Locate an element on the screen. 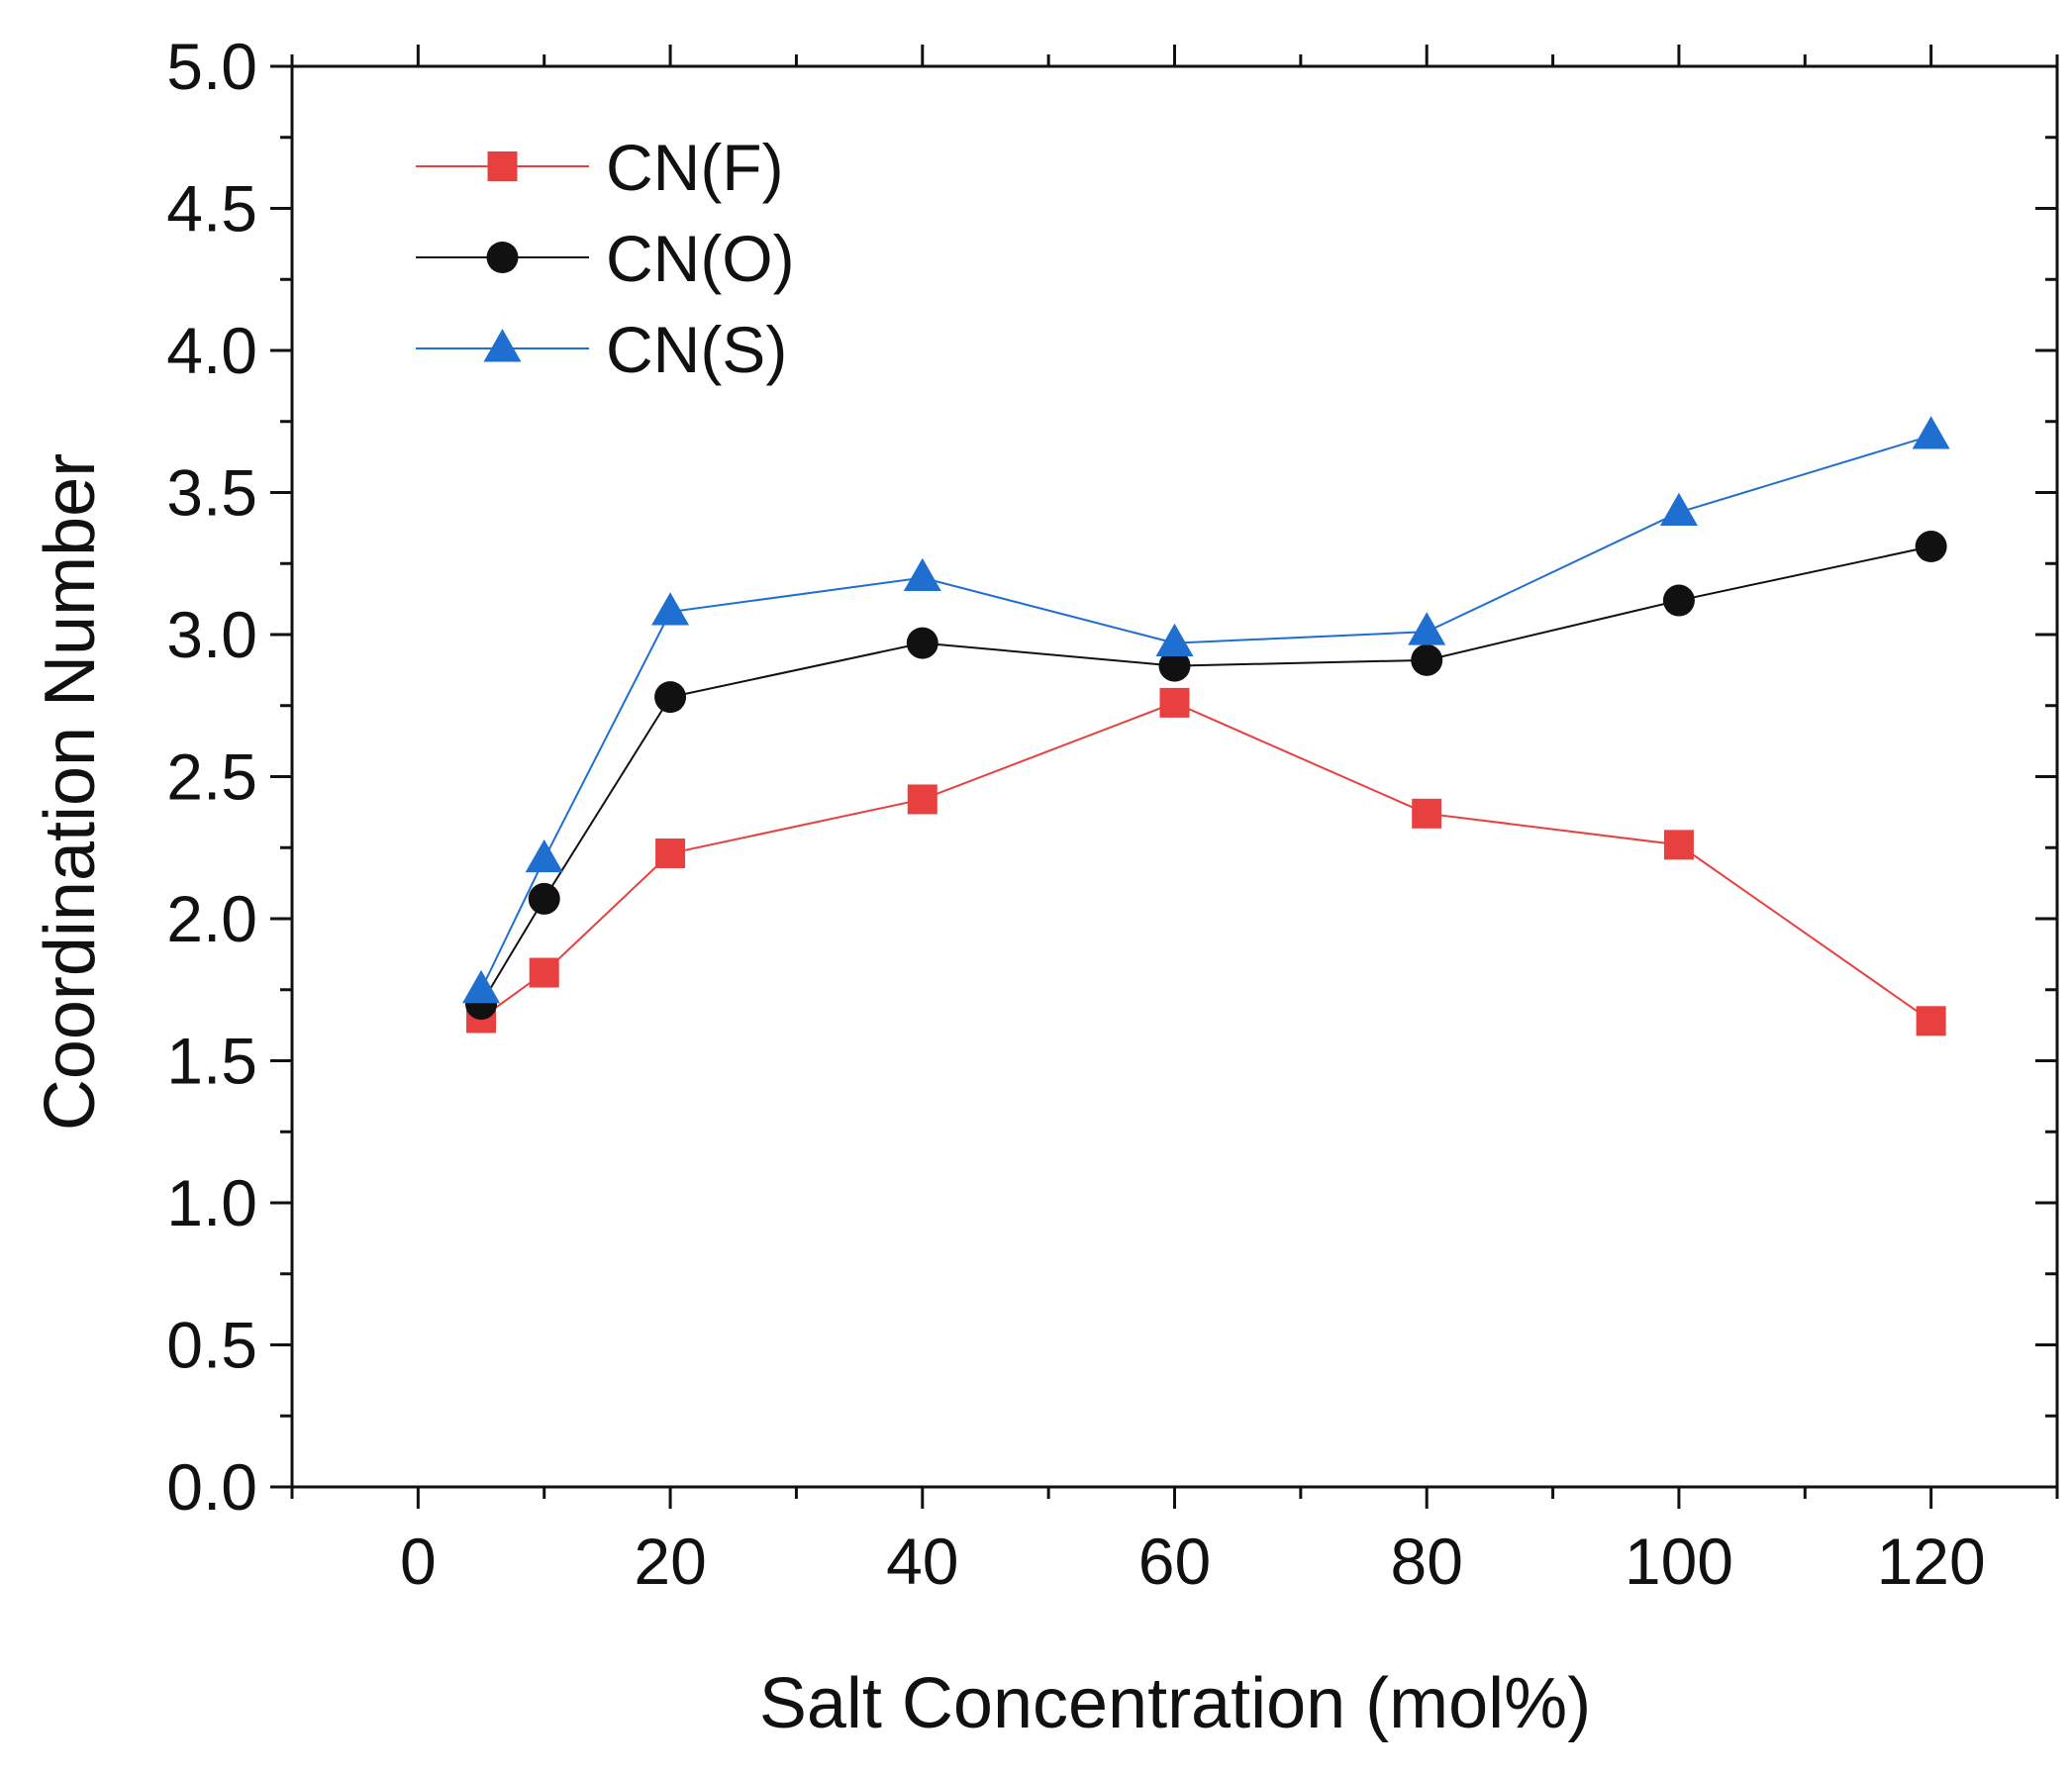 This screenshot has height=1776, width=2072. legend-label: CN(S) is located at coordinates (696, 349).